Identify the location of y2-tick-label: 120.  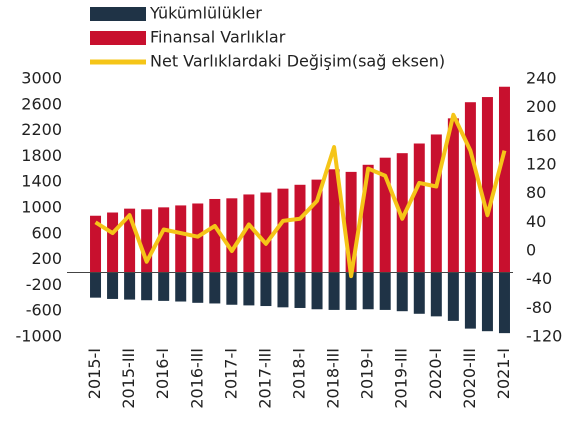
(541, 164).